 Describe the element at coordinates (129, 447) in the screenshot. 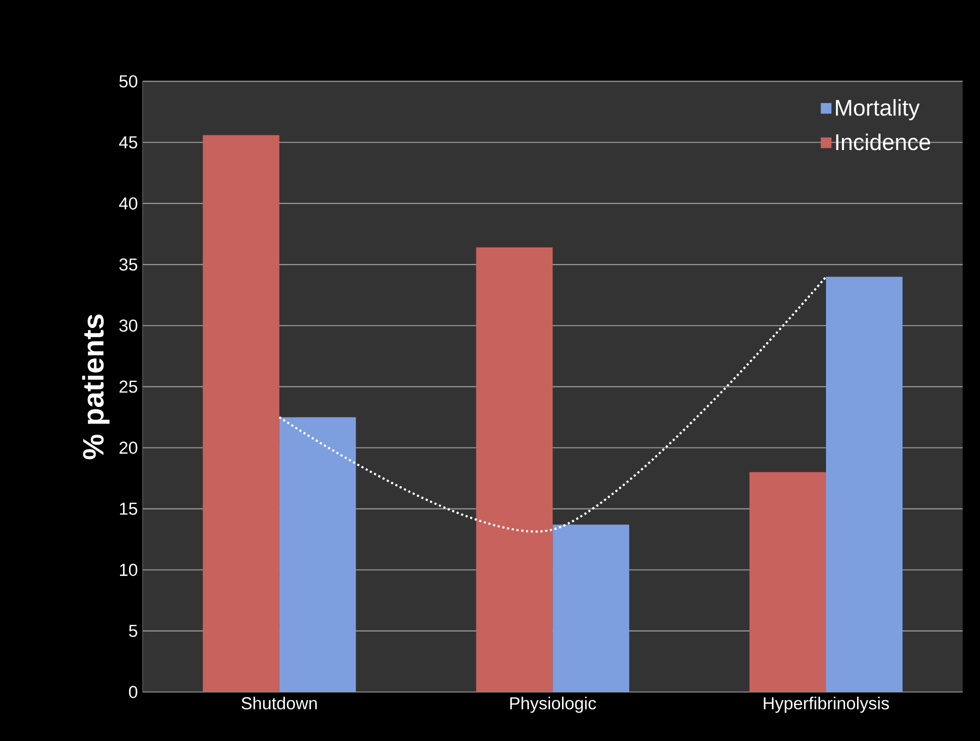

I see `y-tick-label: 20` at that location.